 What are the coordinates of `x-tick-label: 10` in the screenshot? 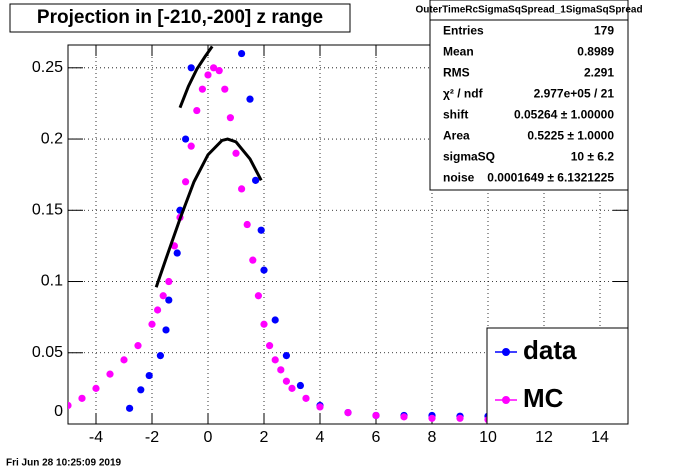 It's located at (488, 437).